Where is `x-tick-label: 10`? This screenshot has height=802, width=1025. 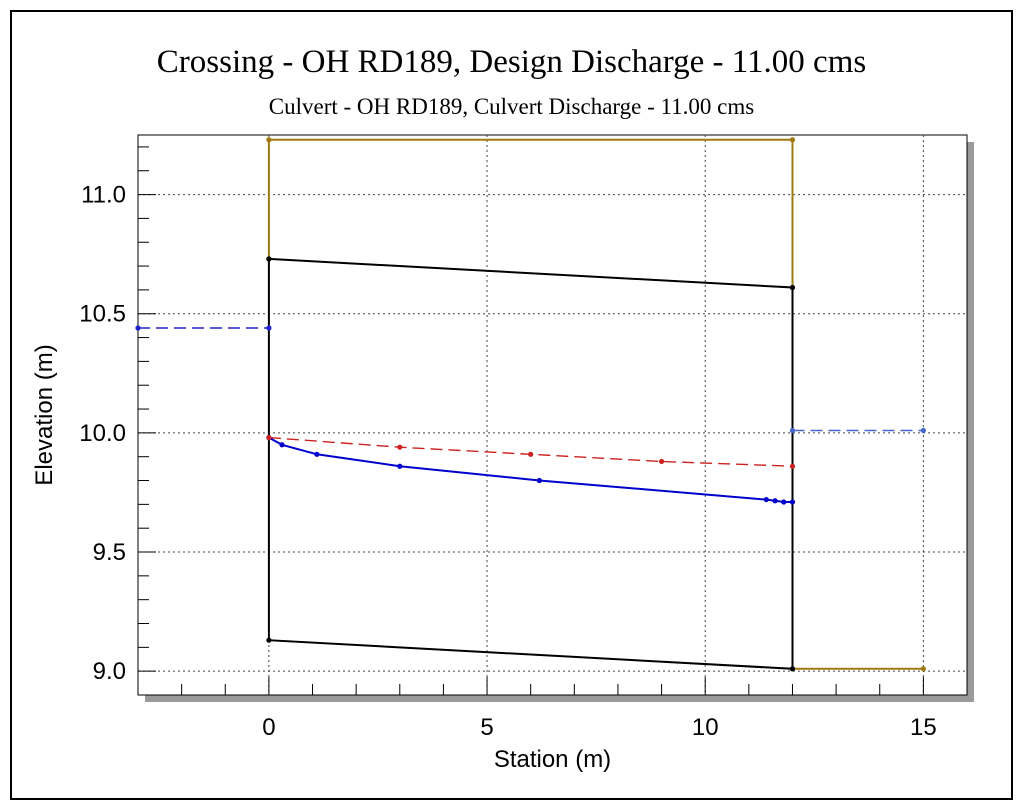
x-tick-label: 10 is located at coordinates (705, 727).